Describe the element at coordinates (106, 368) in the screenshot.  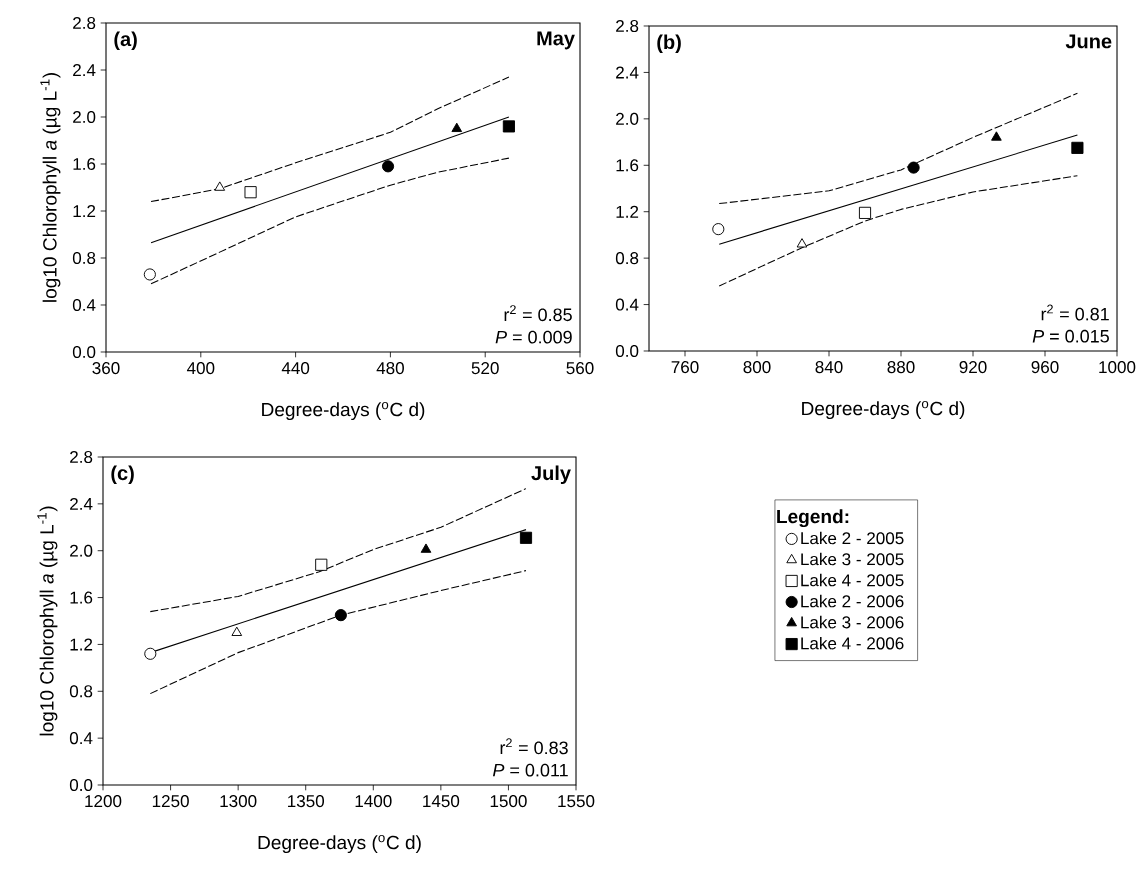
I see `x-tick-label: 360` at that location.